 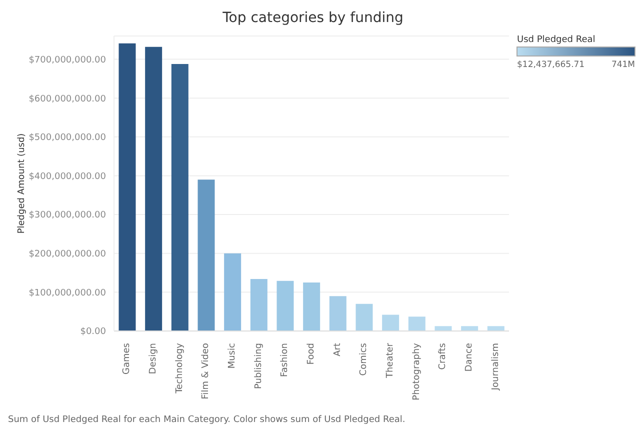 I want to click on y-tick-label: $400,000,000.00, so click(x=67, y=177).